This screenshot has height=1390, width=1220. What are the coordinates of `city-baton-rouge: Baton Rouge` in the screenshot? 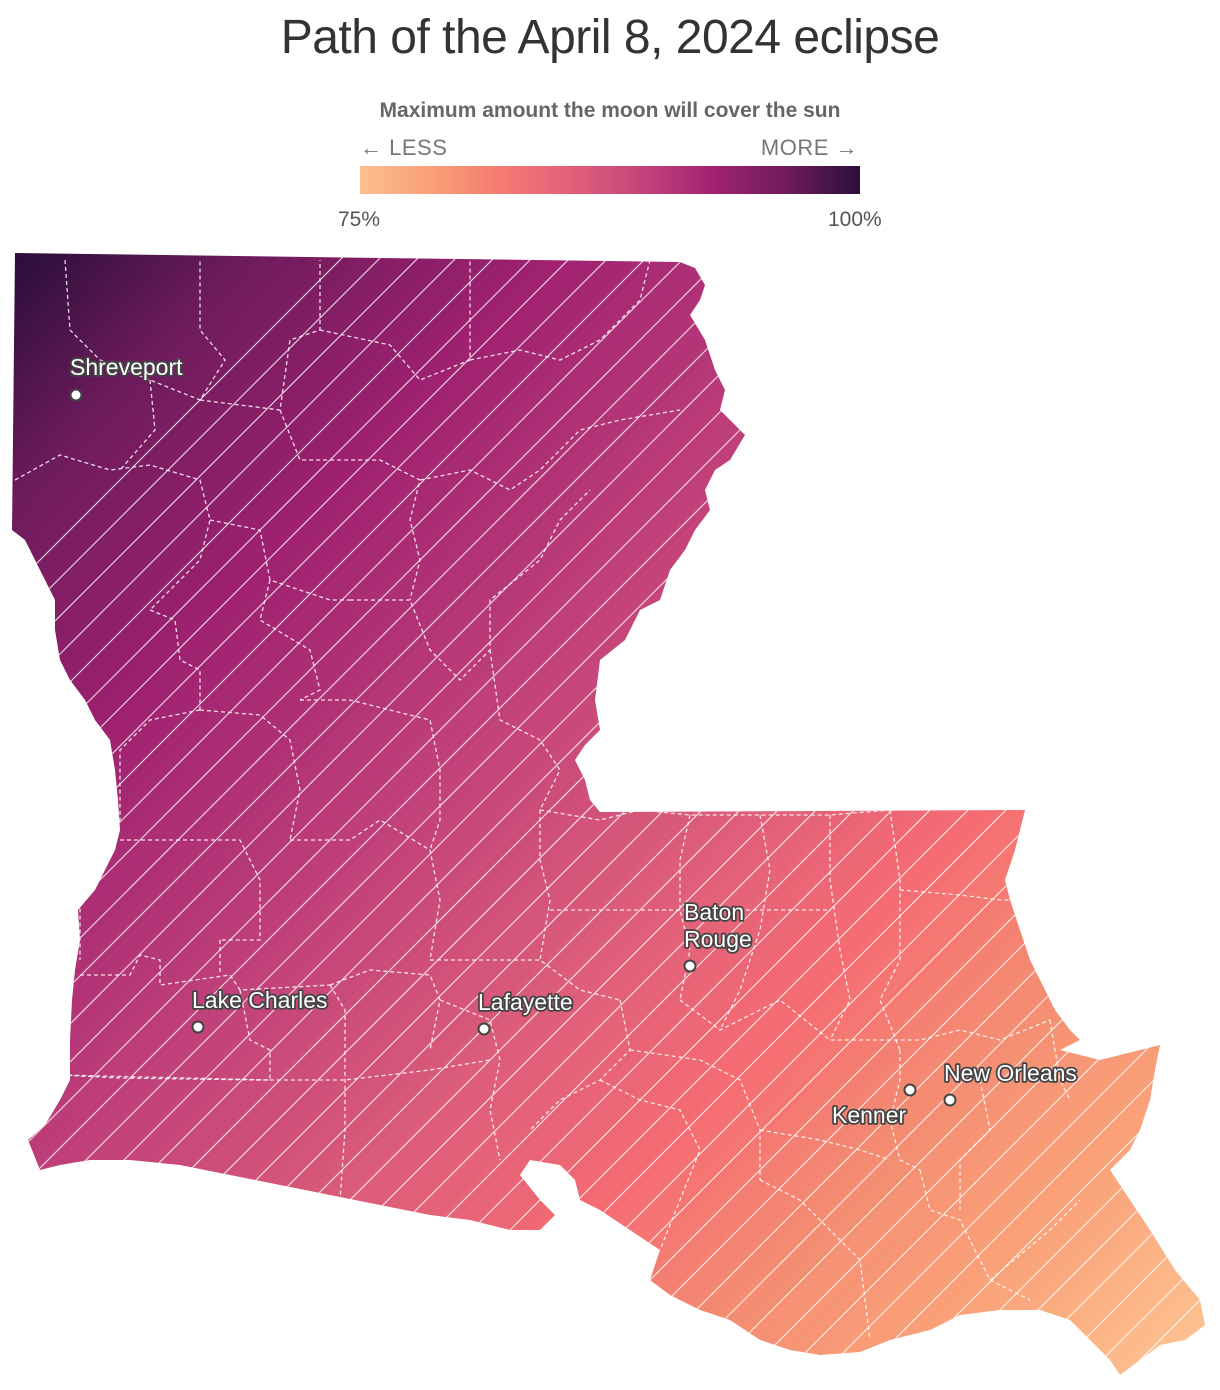 It's located at (718, 935).